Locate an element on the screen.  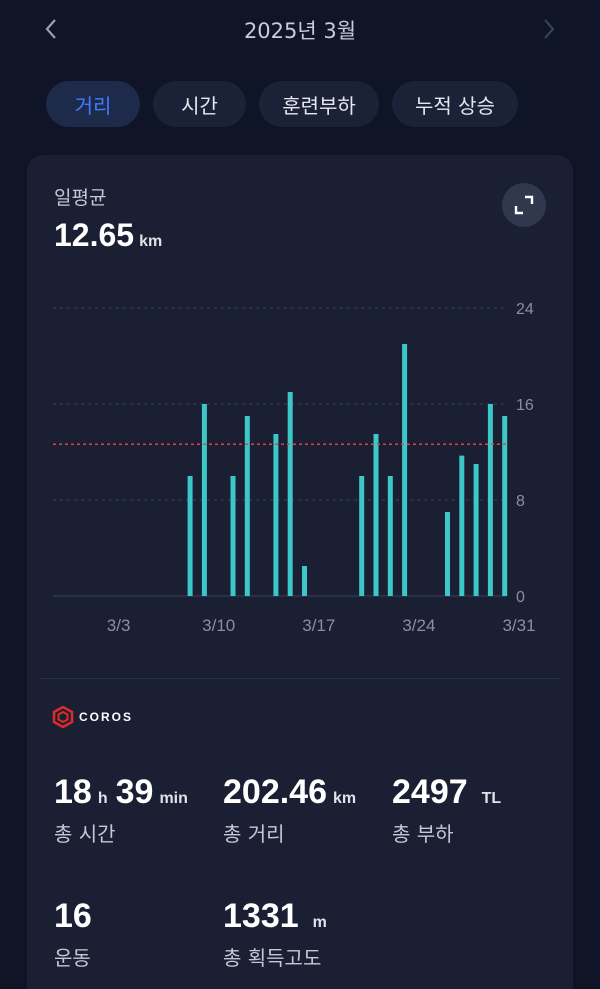
header: 2025년 3월 is located at coordinates (300, 30).